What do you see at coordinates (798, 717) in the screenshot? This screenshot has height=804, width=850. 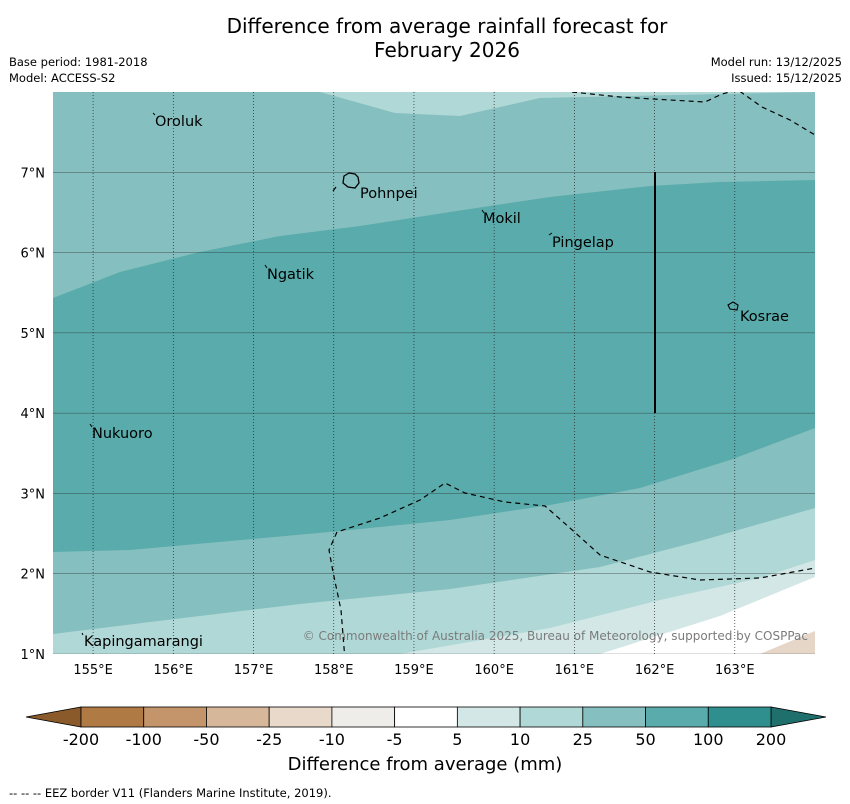 I see `colorbar-extend-high` at bounding box center [798, 717].